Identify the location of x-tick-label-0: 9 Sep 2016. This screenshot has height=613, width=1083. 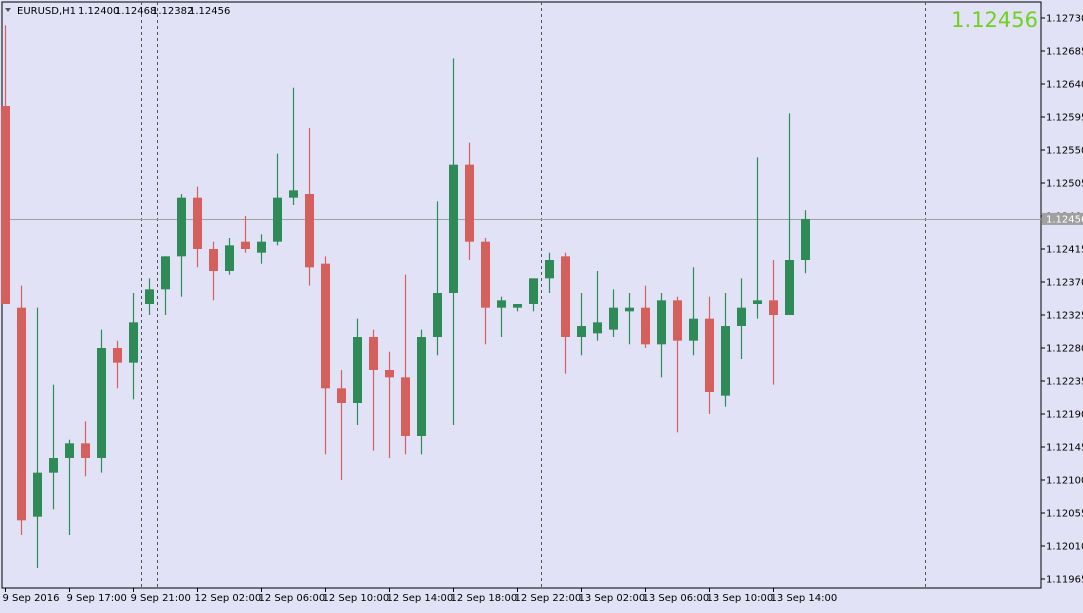
(31, 598).